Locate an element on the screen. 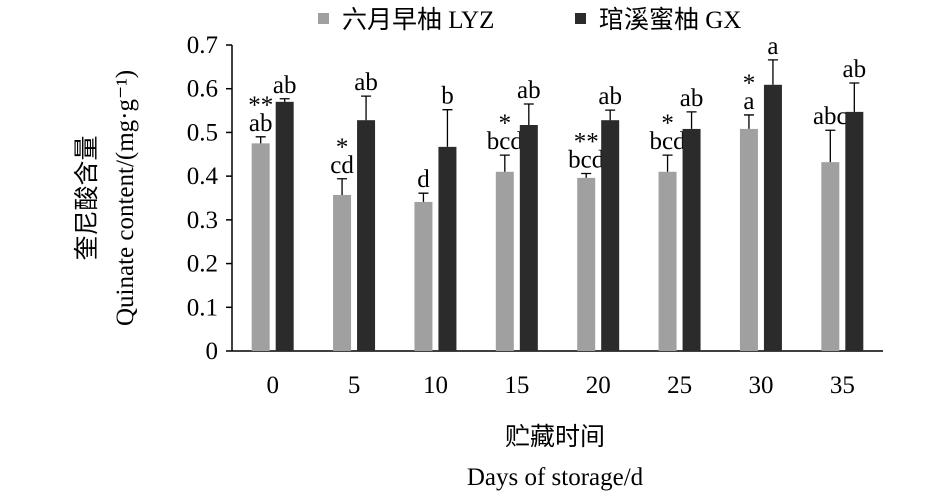 This screenshot has width=945, height=497. y-tick-label: 0.1 is located at coordinates (202, 307).